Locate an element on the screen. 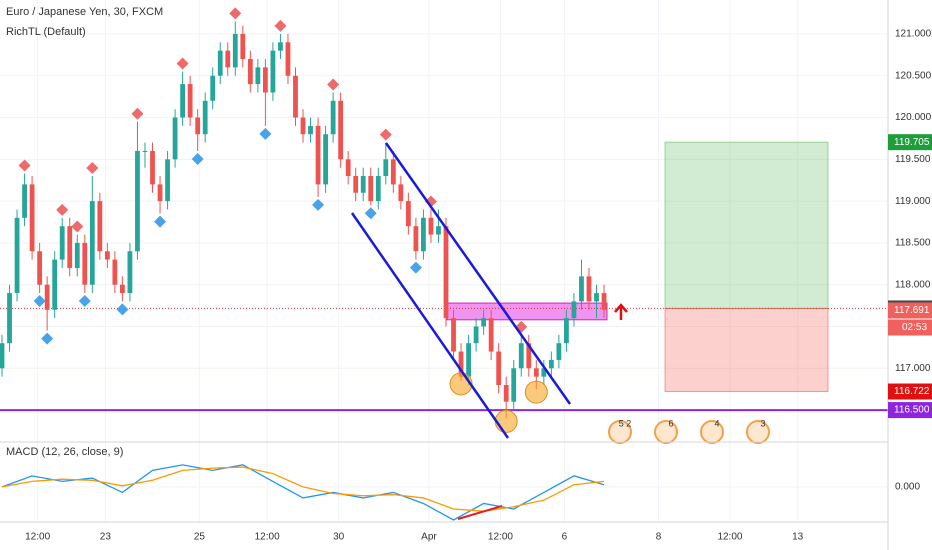 The height and width of the screenshot is (550, 932). up-arrow is located at coordinates (621, 311).